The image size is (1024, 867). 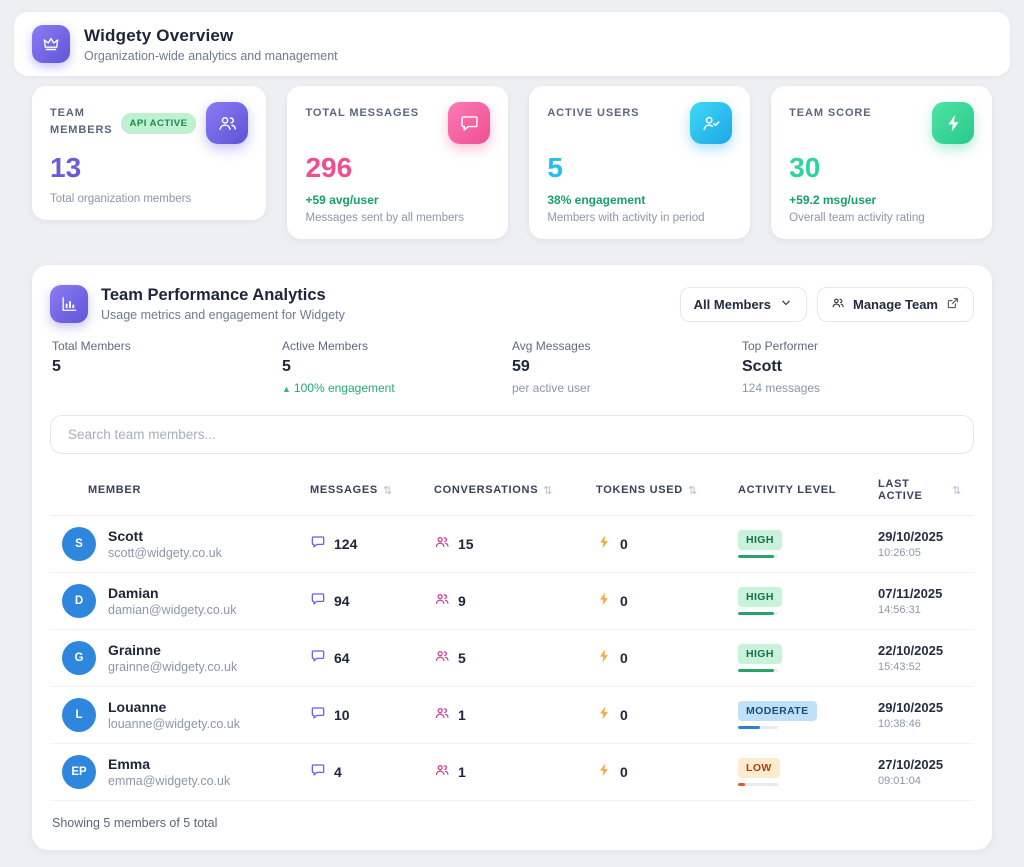 What do you see at coordinates (342, 658) in the screenshot?
I see `messages-count: 64` at bounding box center [342, 658].